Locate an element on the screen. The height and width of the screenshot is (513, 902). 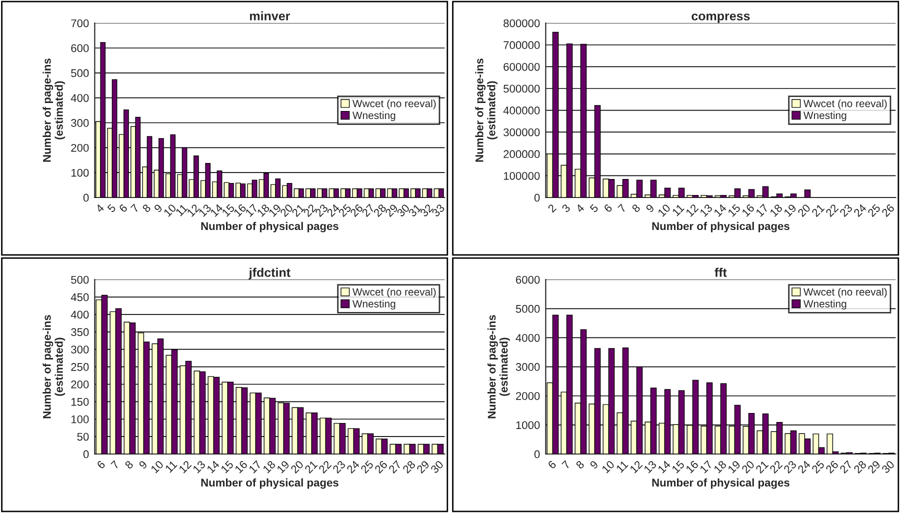
y-tick-label: 600000 is located at coordinates (522, 66).